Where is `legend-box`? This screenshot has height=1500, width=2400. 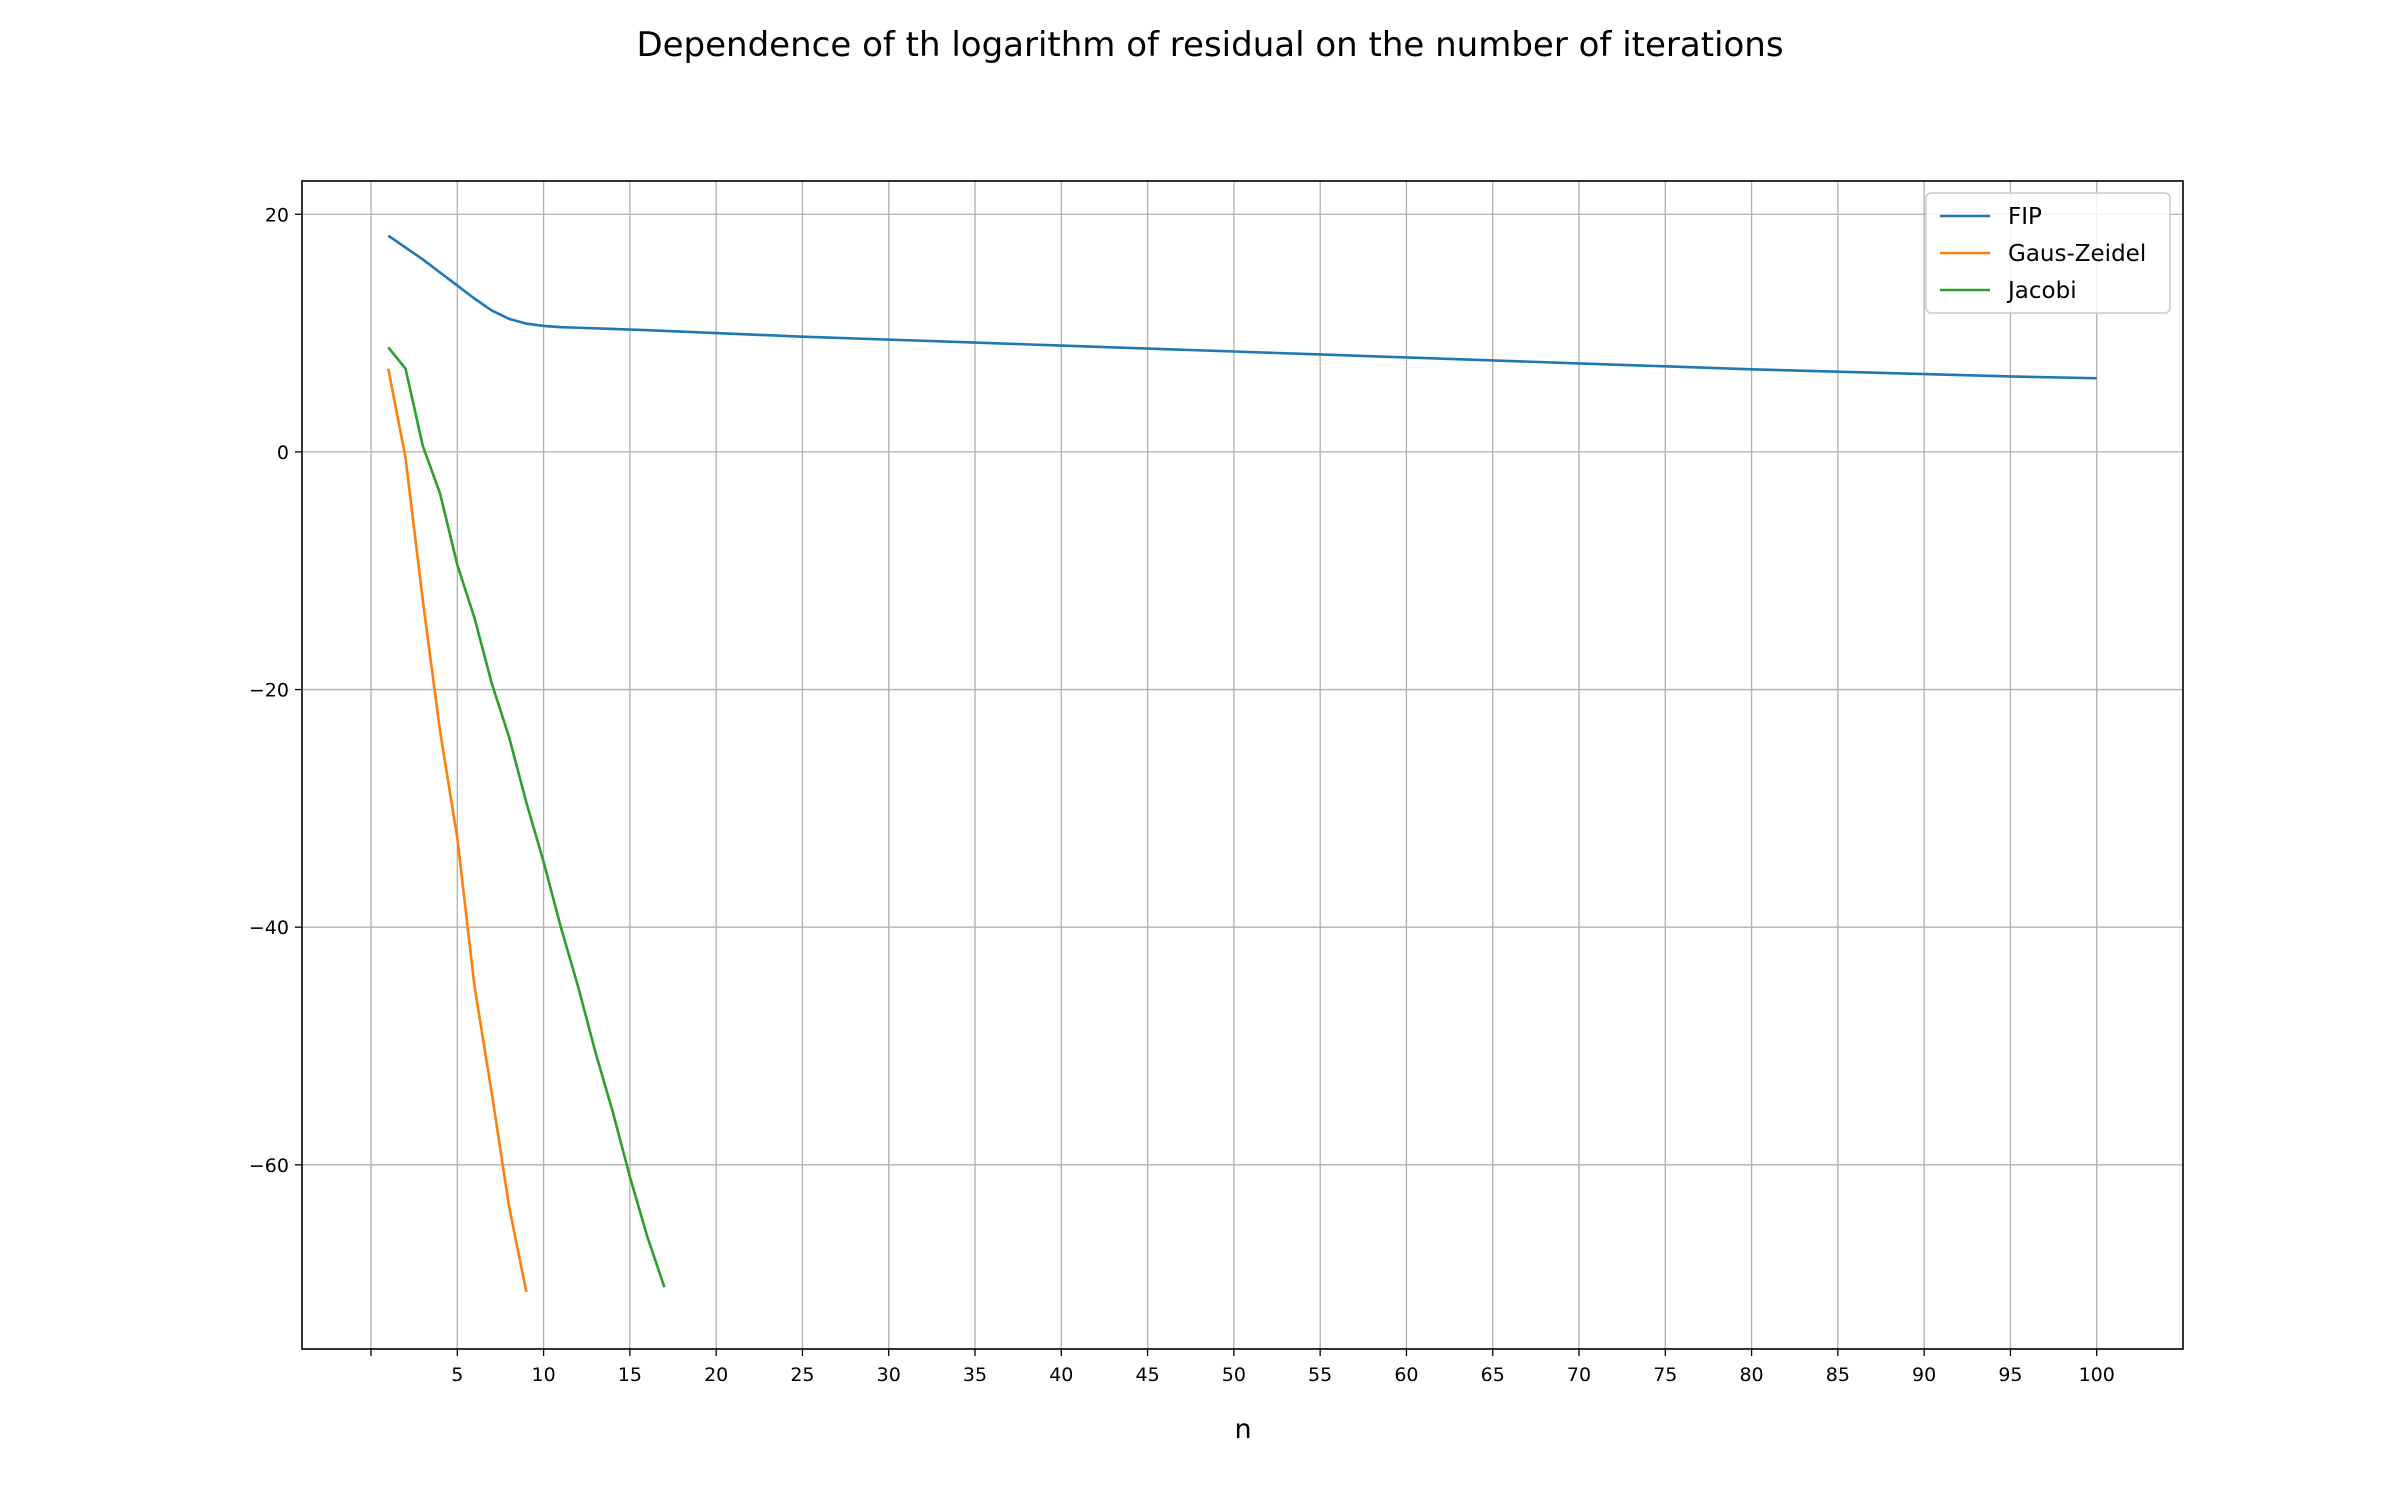 legend-box is located at coordinates (2048, 253).